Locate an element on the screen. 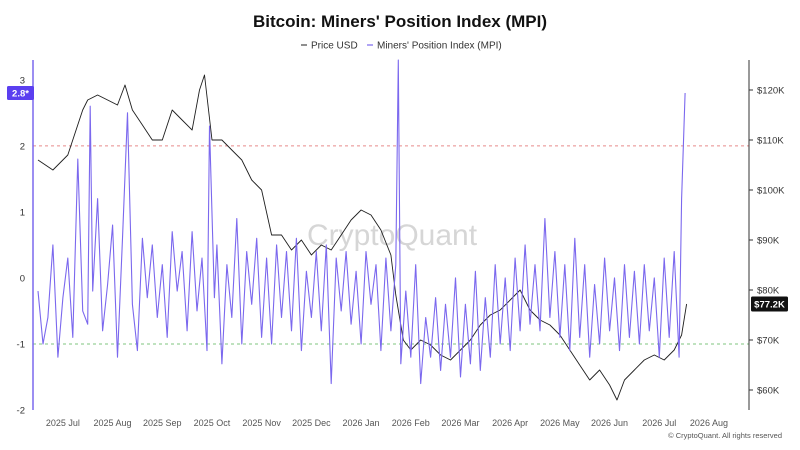 Image resolution: width=800 pixels, height=450 pixels. y-right-tick-label: $90K is located at coordinates (768, 241).